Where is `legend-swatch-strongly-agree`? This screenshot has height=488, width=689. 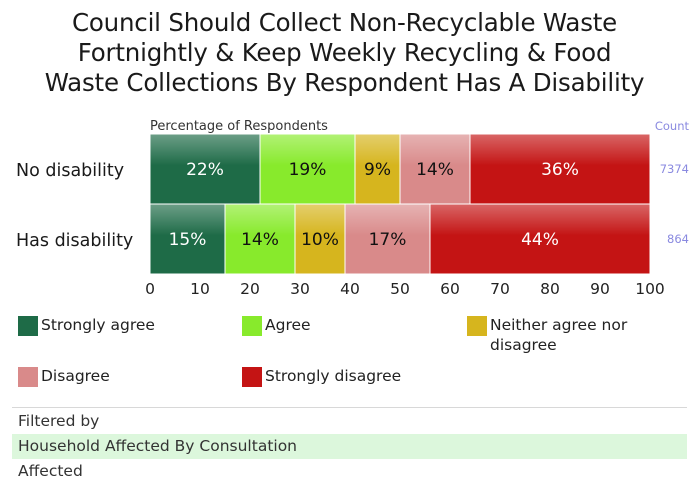 legend-swatch-strongly-agree is located at coordinates (28, 326).